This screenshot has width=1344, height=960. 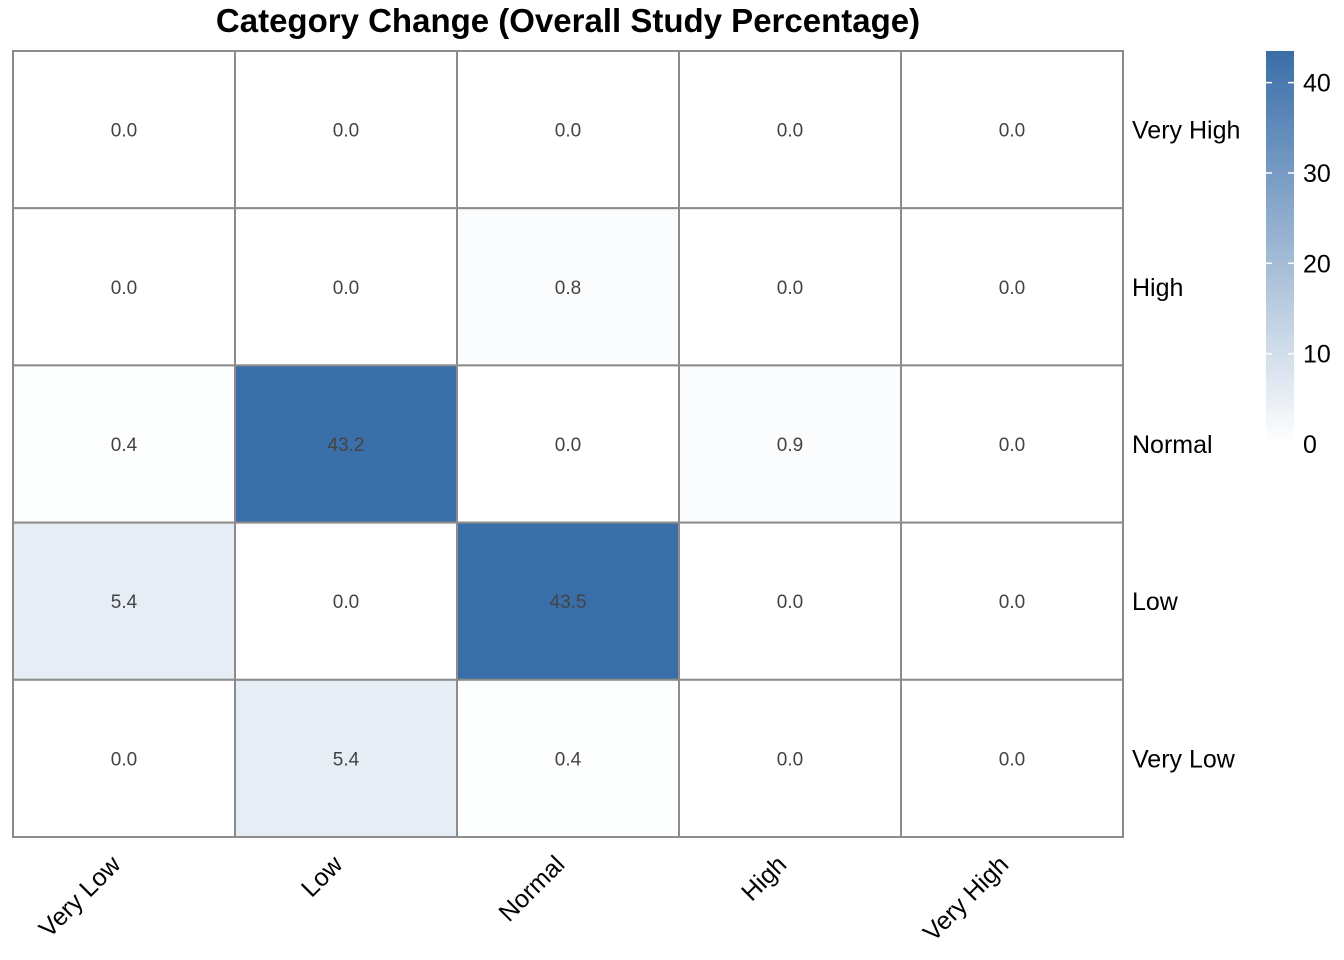 I want to click on row-label: Normal, so click(x=1172, y=445).